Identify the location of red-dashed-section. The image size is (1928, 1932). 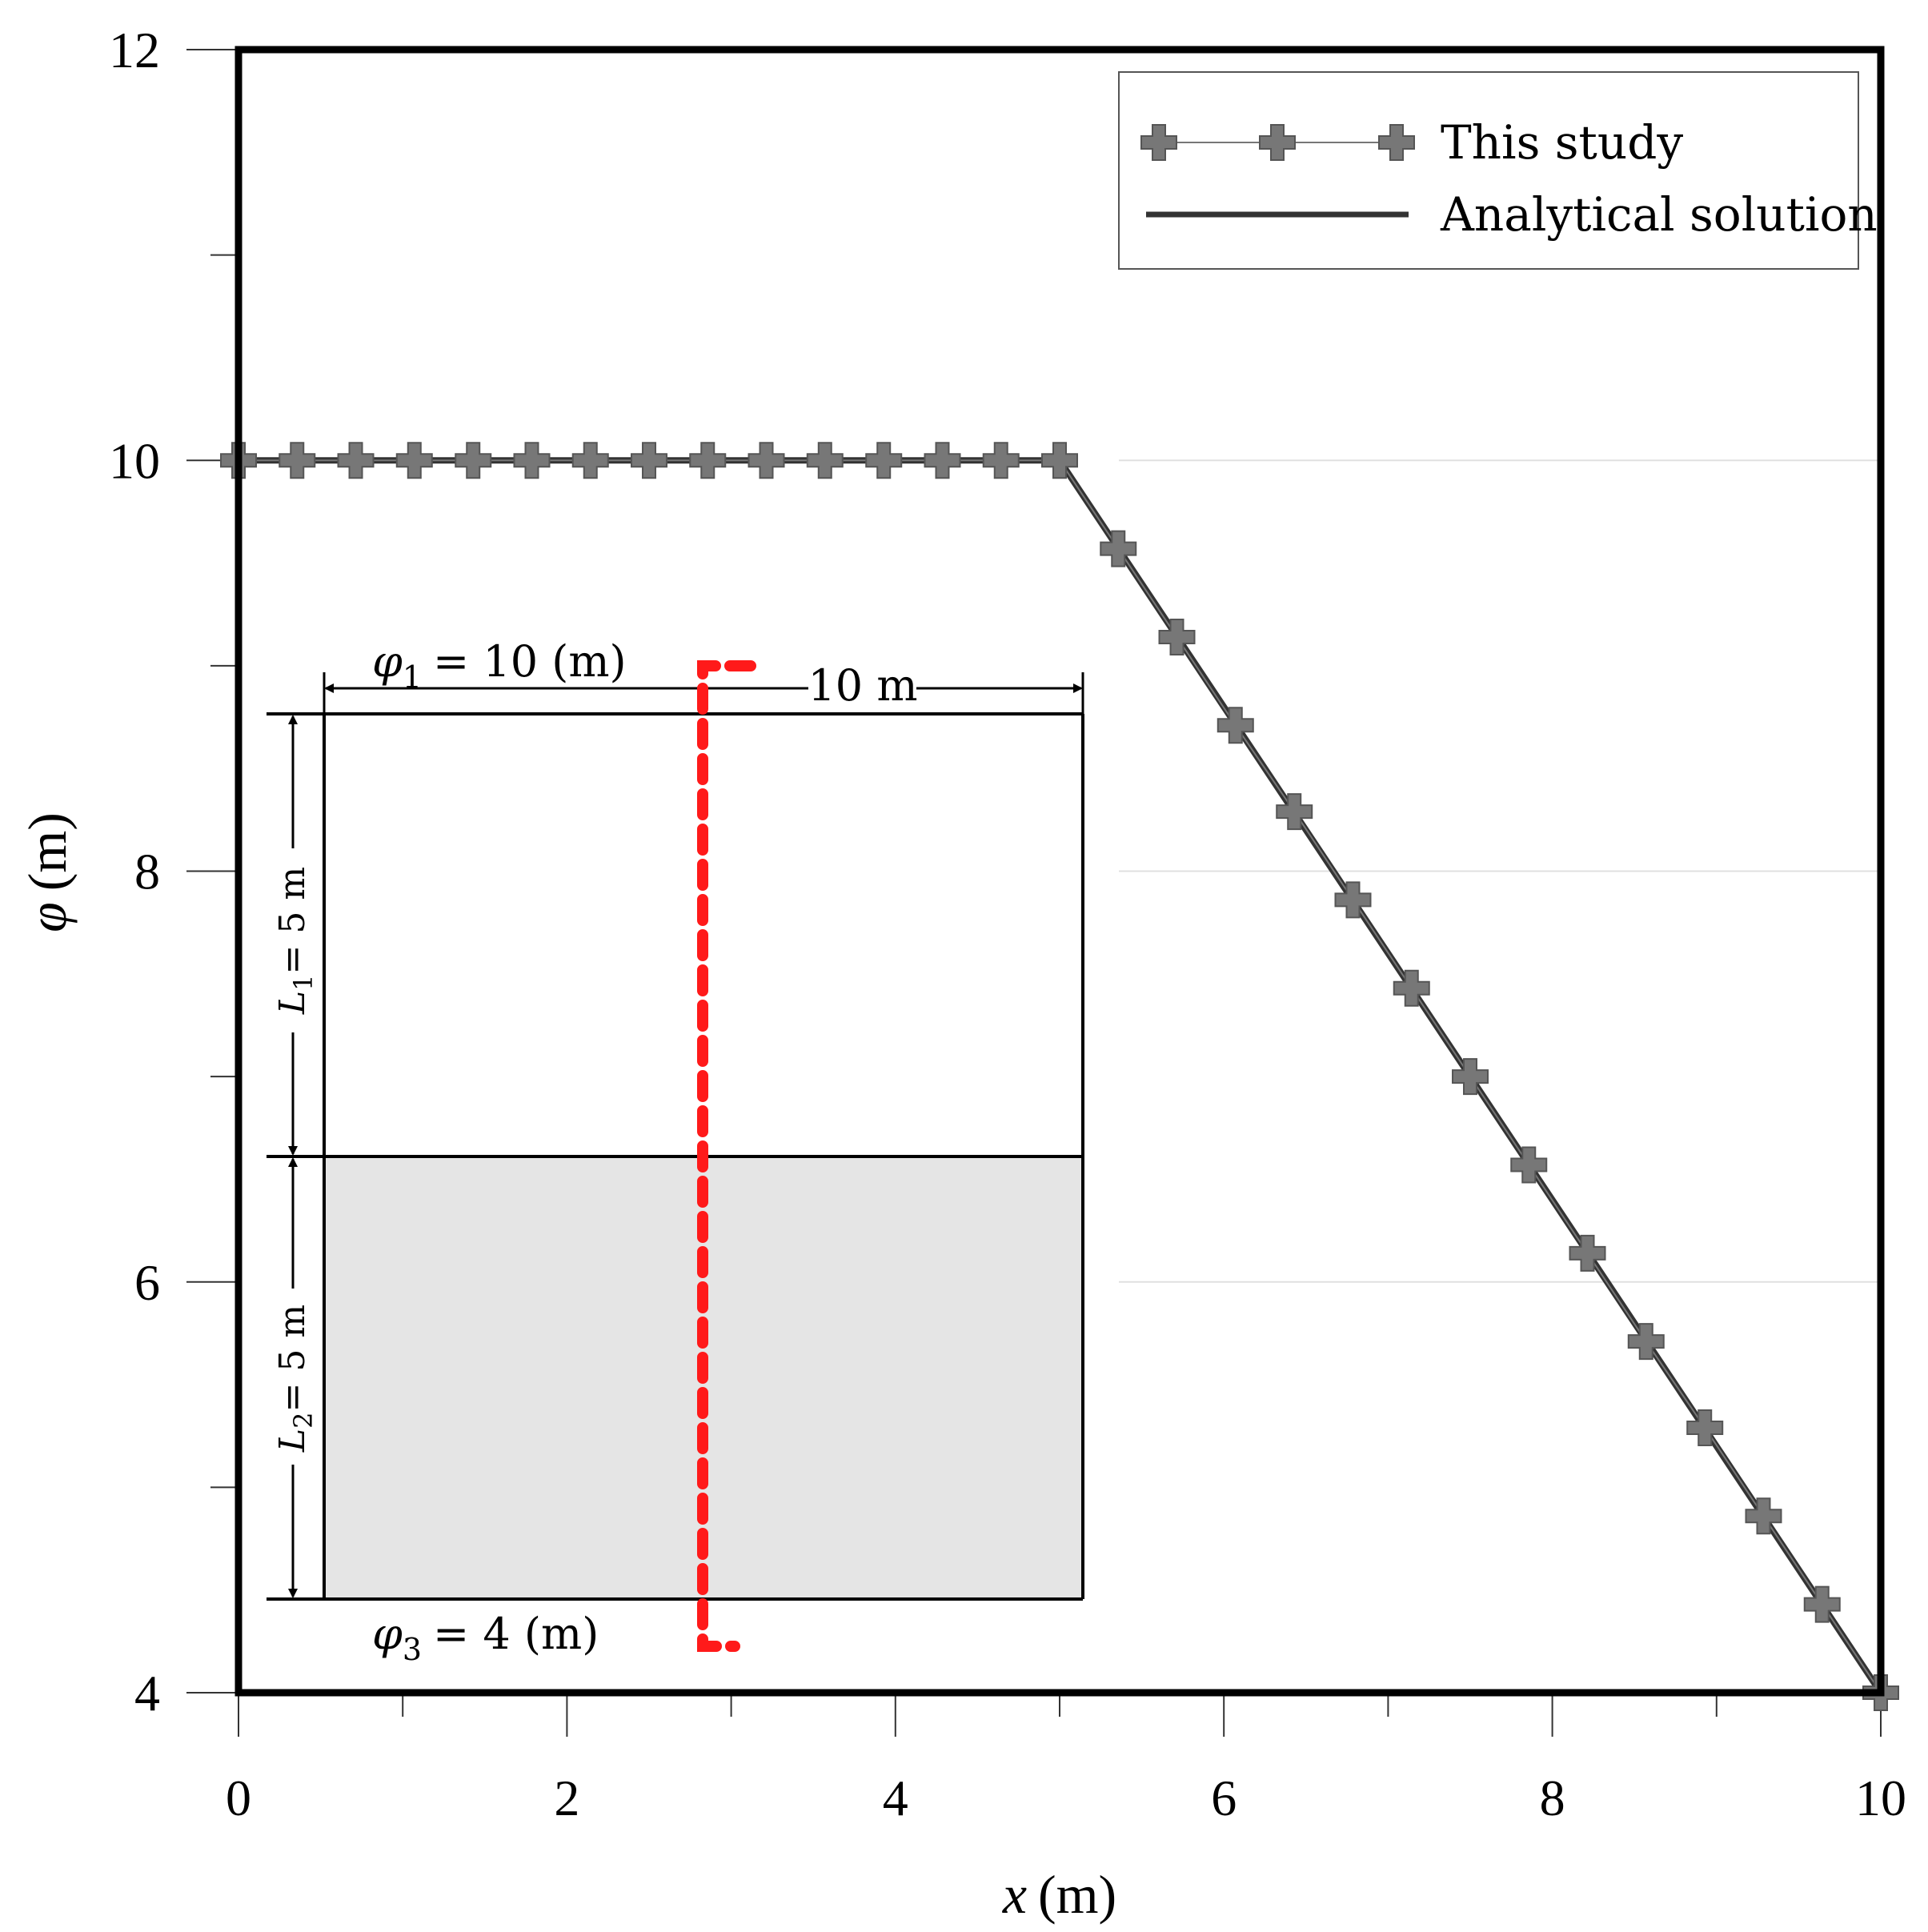
(726, 1156).